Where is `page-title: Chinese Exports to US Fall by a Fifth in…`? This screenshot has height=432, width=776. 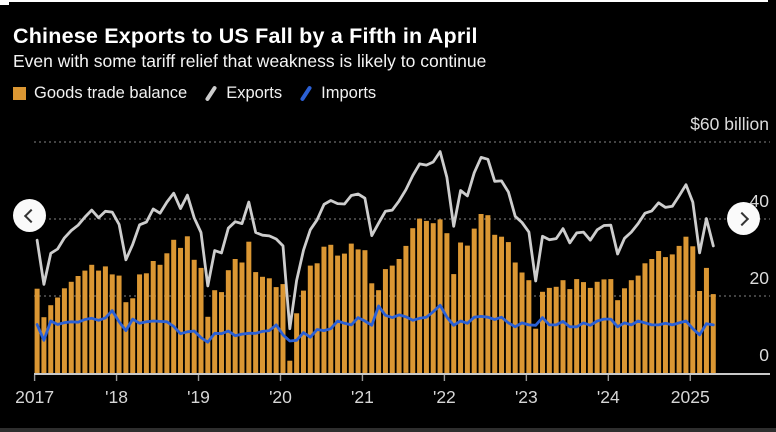 page-title: Chinese Exports to US Fall by a Fifth in… is located at coordinates (245, 36).